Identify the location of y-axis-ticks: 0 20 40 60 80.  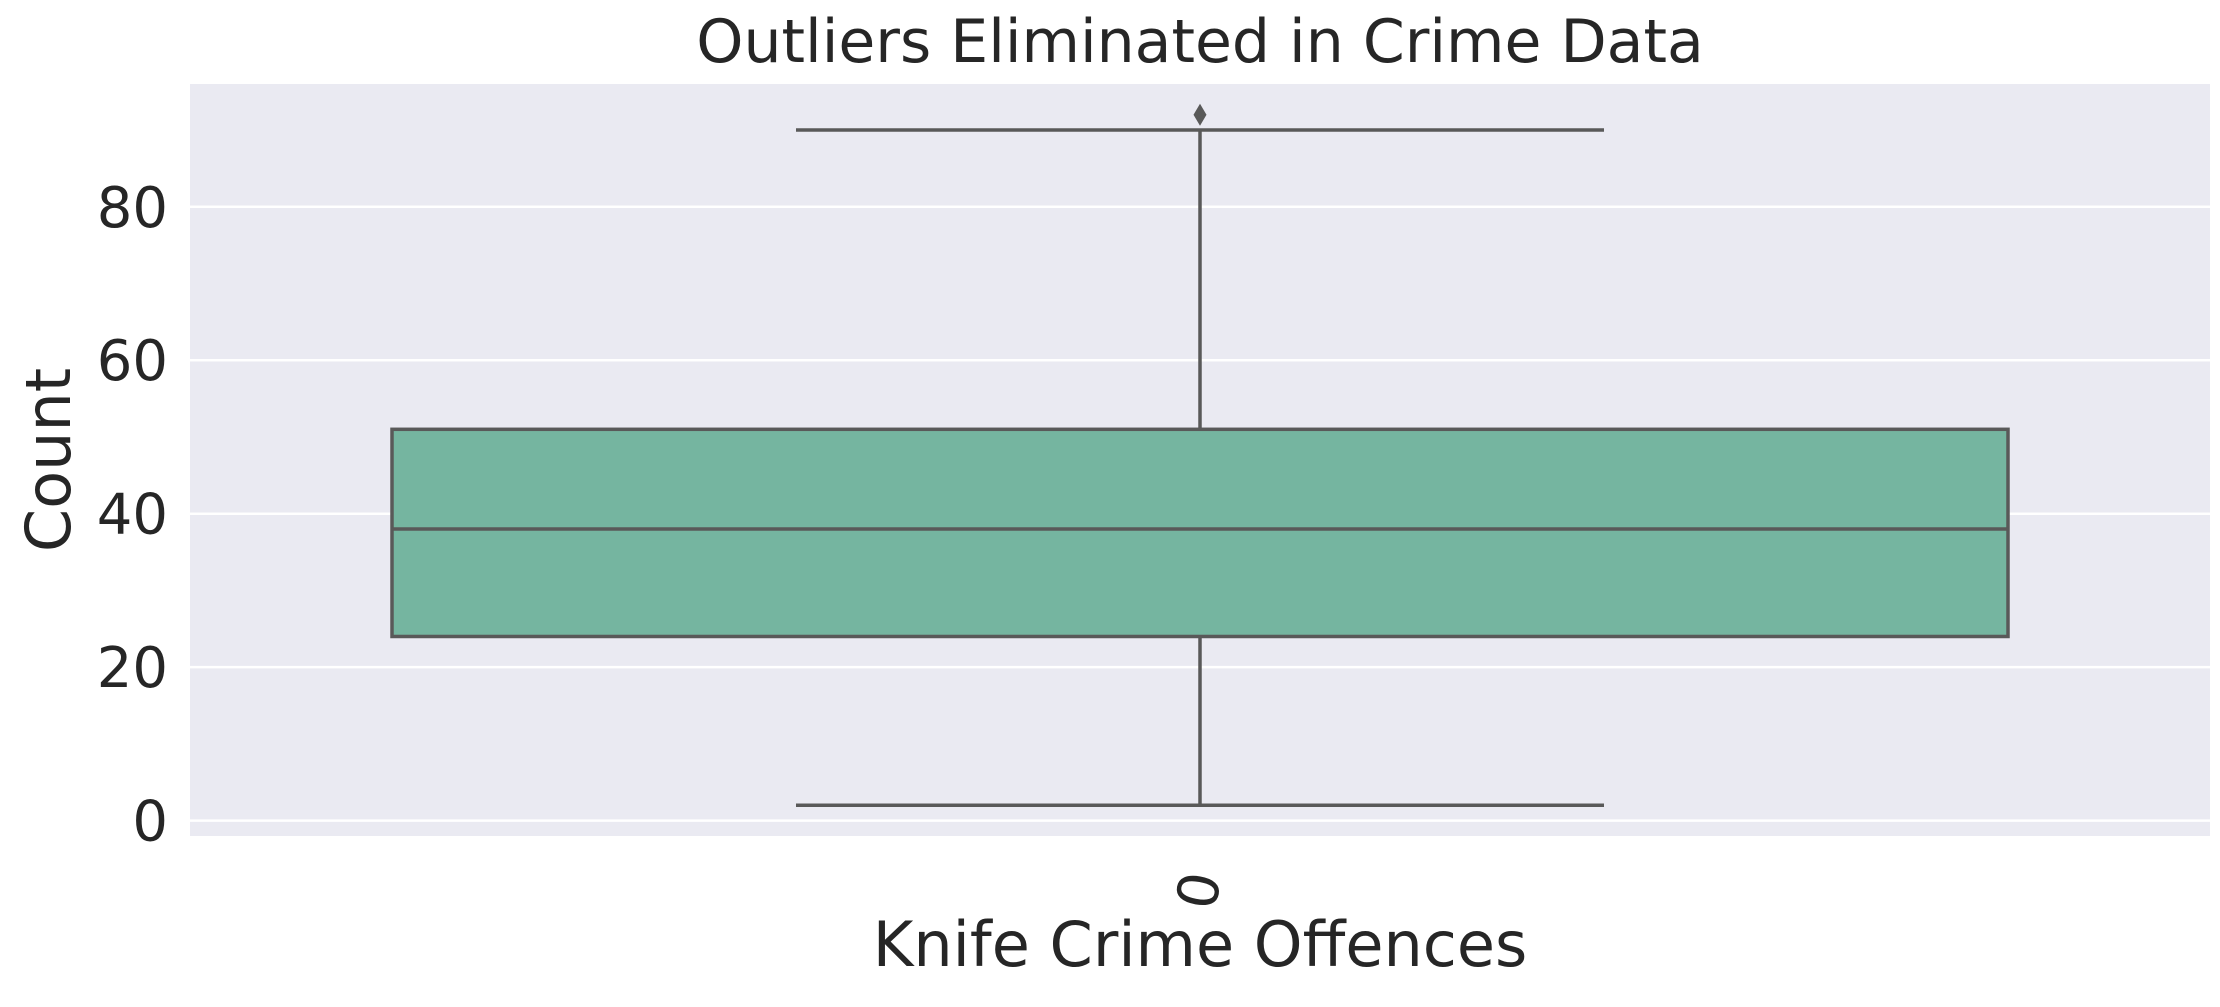
(132, 515).